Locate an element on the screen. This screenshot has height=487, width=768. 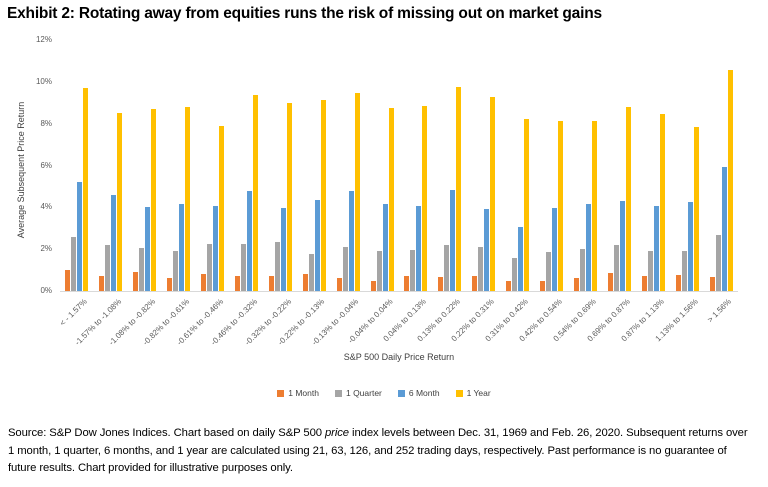
y-tick-label-2: 2% is located at coordinates (46, 249).